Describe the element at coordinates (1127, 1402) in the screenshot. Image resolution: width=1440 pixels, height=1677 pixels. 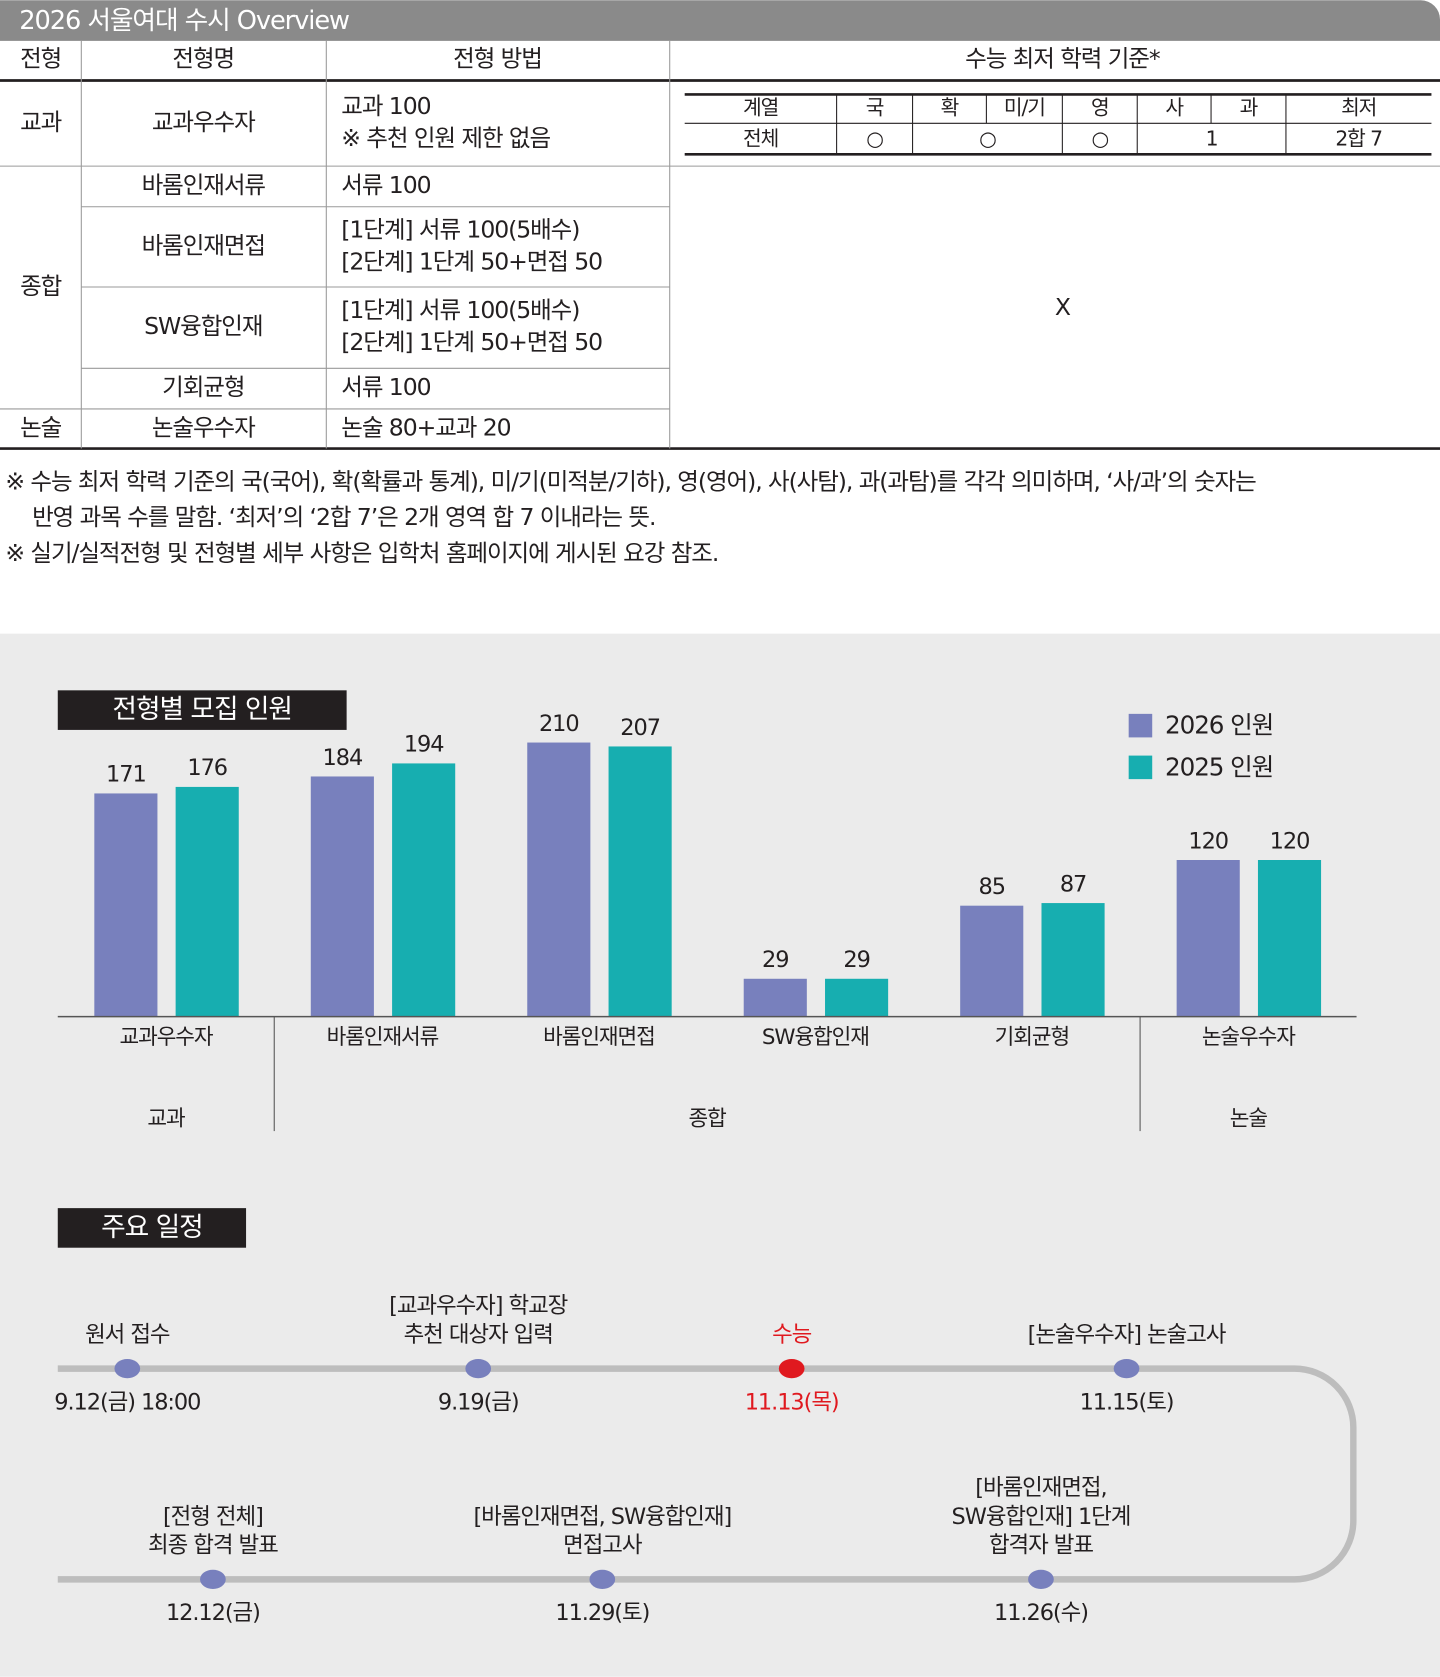
I see `event-date: 11.15(토)` at that location.